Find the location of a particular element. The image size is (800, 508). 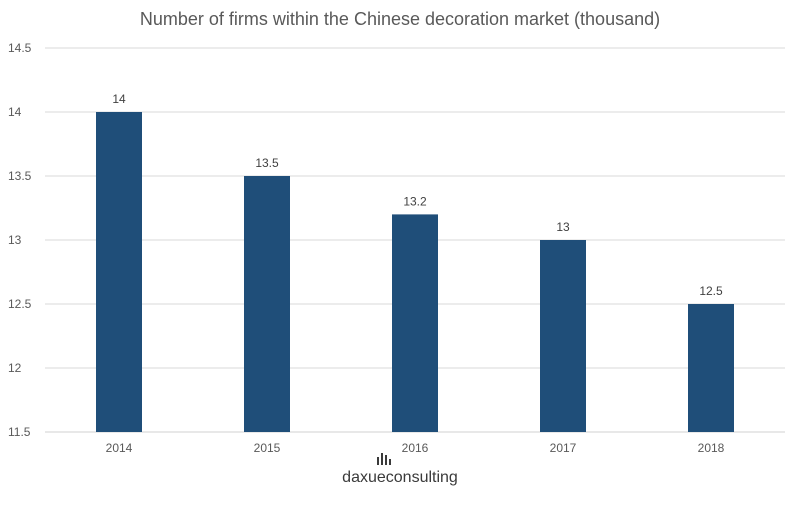

x-tick-label-2016: 2016 is located at coordinates (415, 448).